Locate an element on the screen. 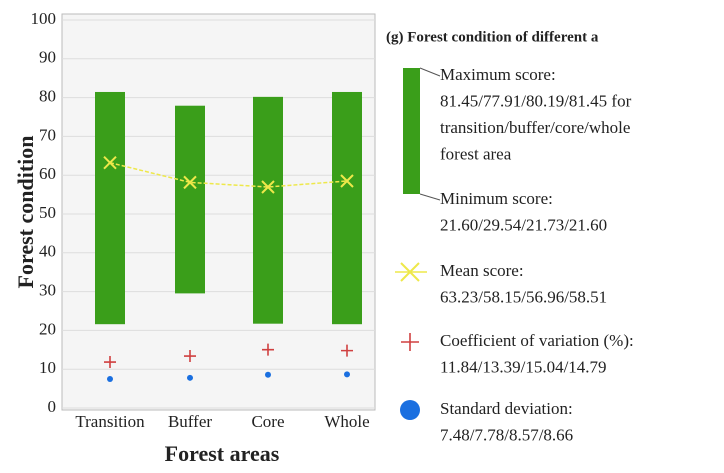  chart-title: (g) Forest condition of different a is located at coordinates (492, 37).